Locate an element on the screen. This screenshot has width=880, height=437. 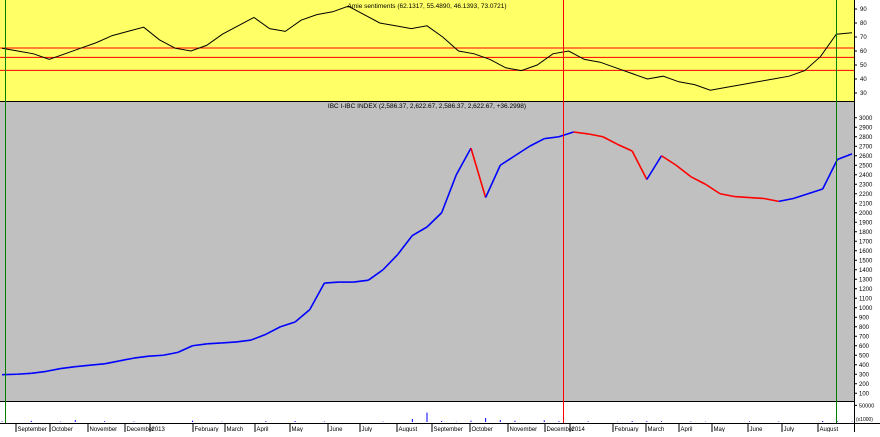
sentiment-y-tick-label: 90 is located at coordinates (863, 10).